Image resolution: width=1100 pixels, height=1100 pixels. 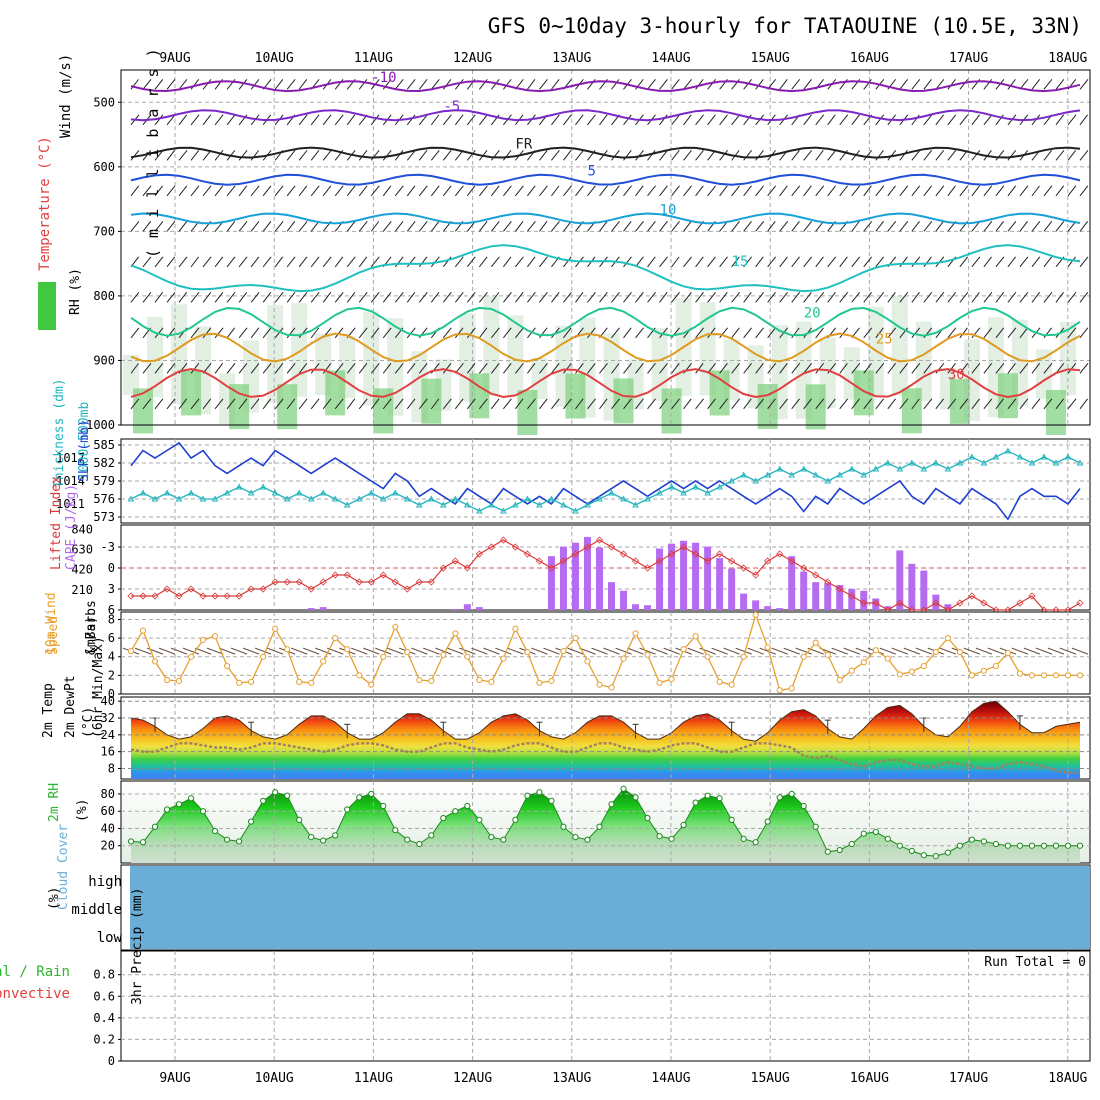 What do you see at coordinates (104, 1018) in the screenshot?
I see `ytick-0.4: 0.4` at bounding box center [104, 1018].